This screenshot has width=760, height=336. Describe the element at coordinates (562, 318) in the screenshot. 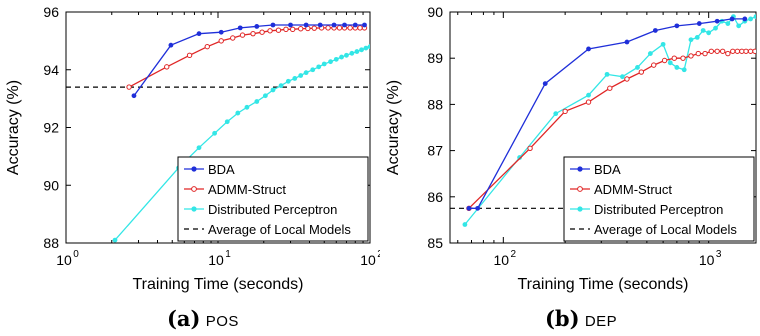

I see `caption-b-letter: (b)` at that location.